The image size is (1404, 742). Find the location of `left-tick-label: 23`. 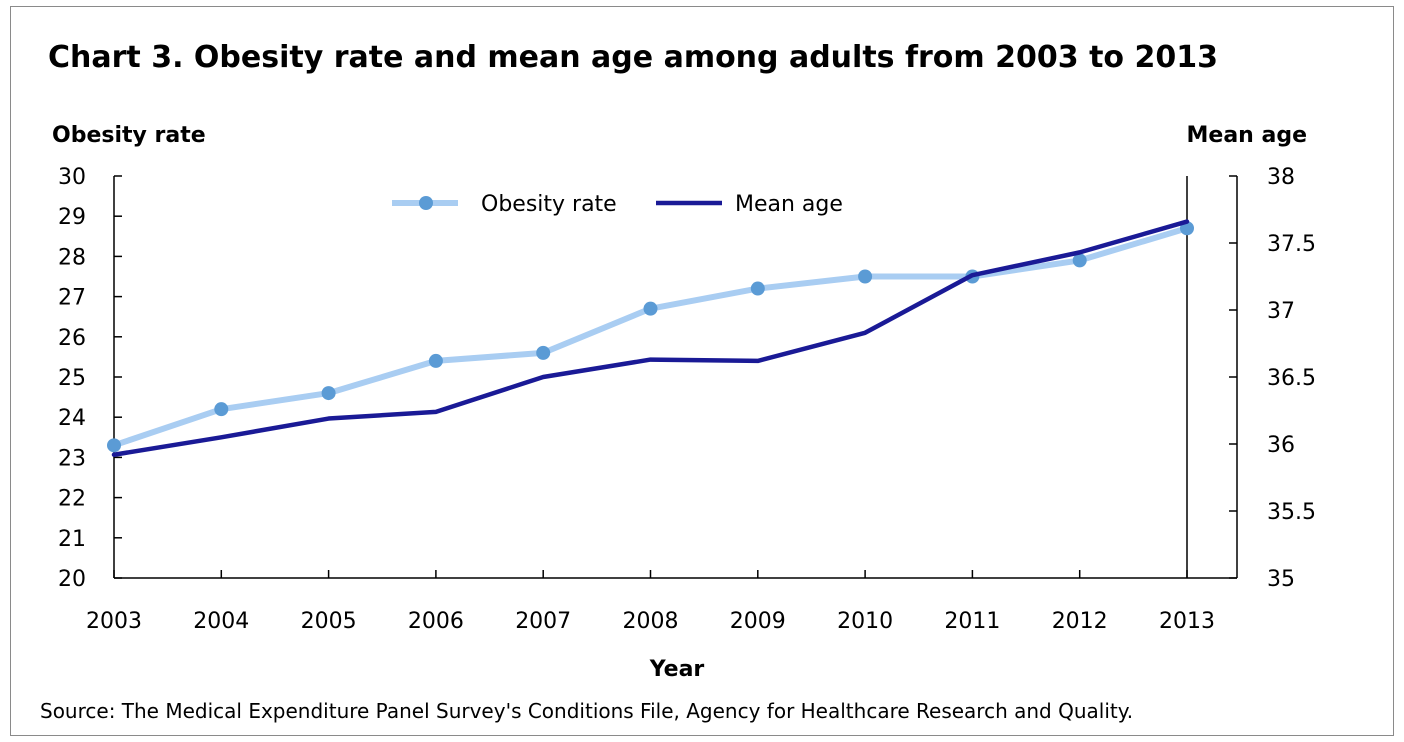

left-tick-label: 23 is located at coordinates (72, 458).